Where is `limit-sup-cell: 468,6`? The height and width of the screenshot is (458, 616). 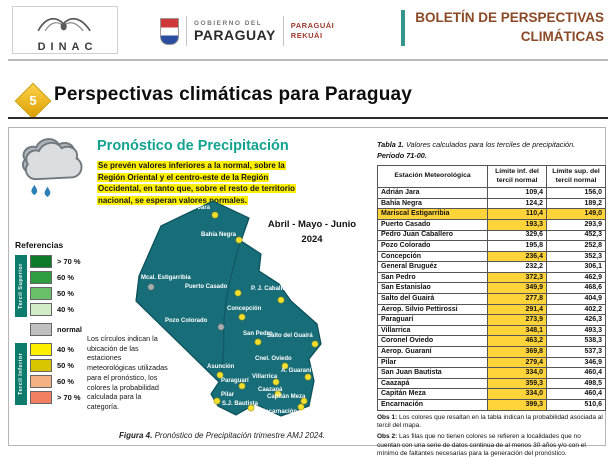
limit-sup-cell: 468,6 is located at coordinates (576, 288).